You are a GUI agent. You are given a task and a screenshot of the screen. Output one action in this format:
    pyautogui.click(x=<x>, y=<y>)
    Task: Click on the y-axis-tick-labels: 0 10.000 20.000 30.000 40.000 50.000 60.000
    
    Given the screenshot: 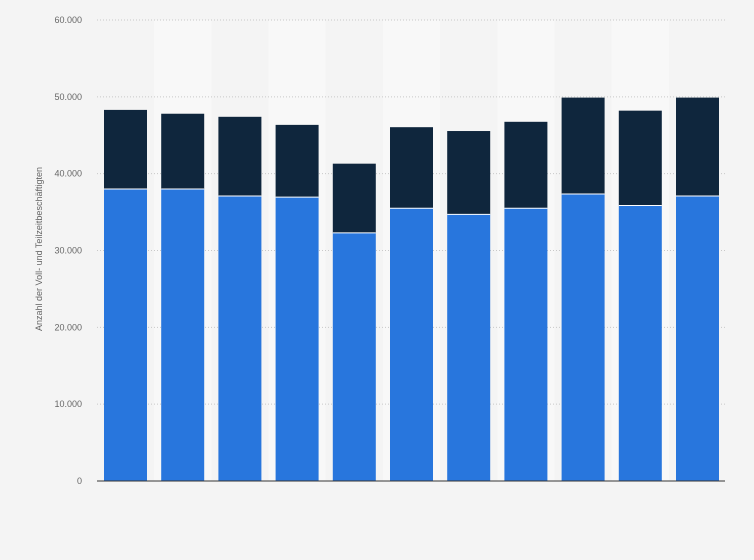 What is the action you would take?
    pyautogui.click(x=68, y=250)
    